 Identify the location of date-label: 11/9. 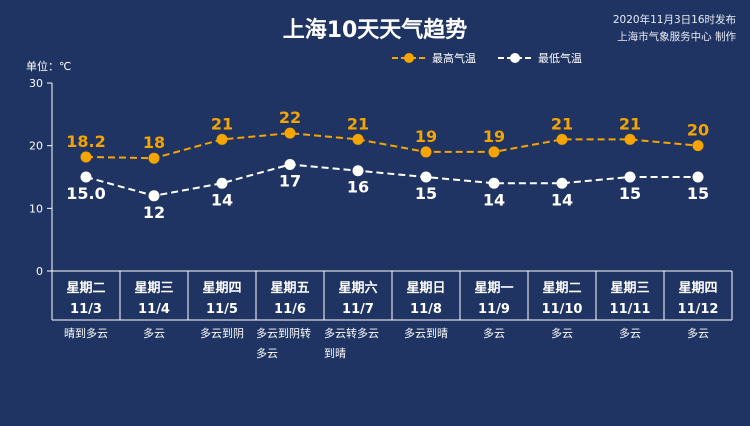
(494, 309).